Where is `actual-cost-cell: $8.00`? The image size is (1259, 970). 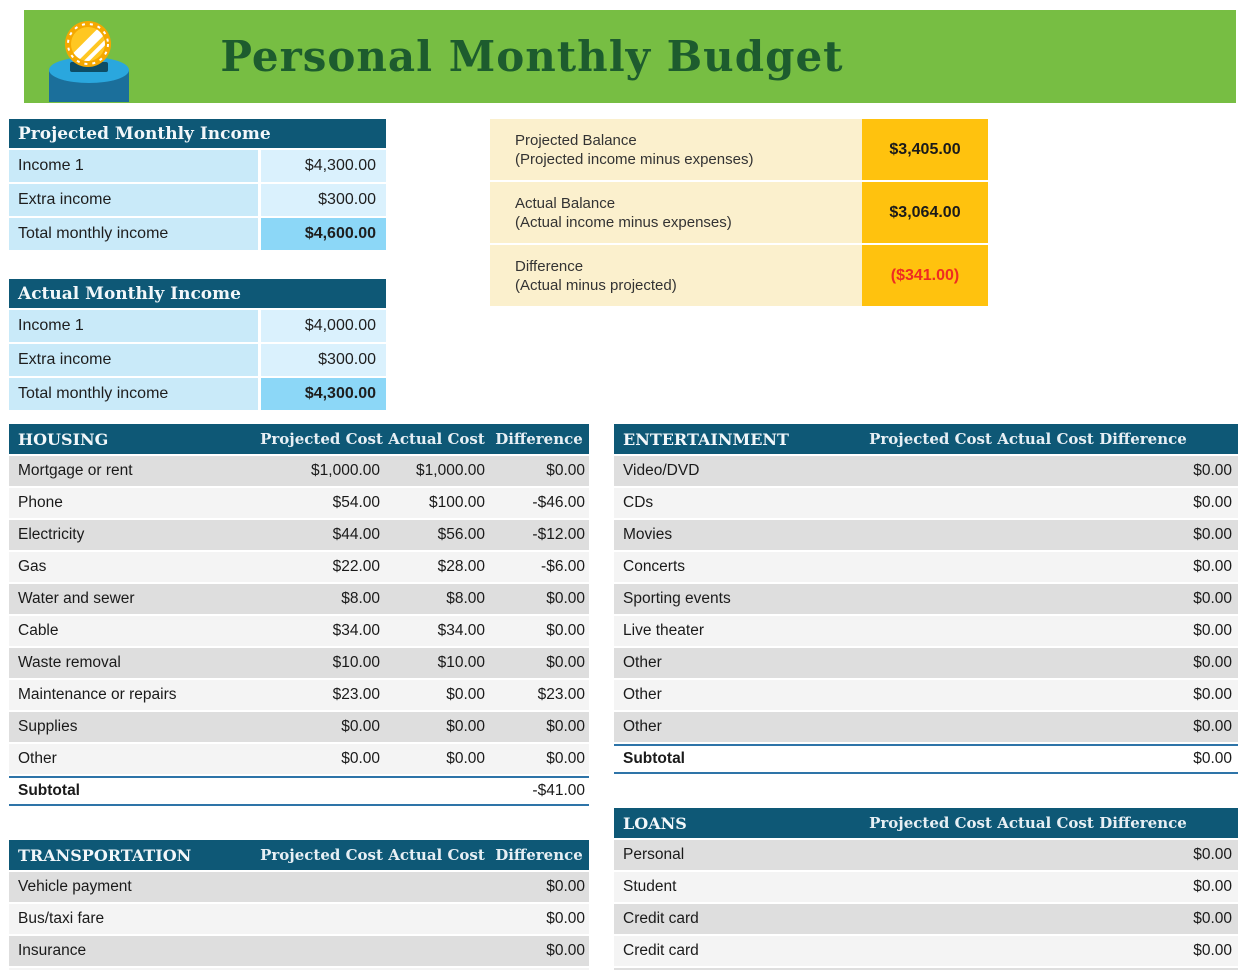
actual-cost-cell: $8.00 is located at coordinates (465, 598).